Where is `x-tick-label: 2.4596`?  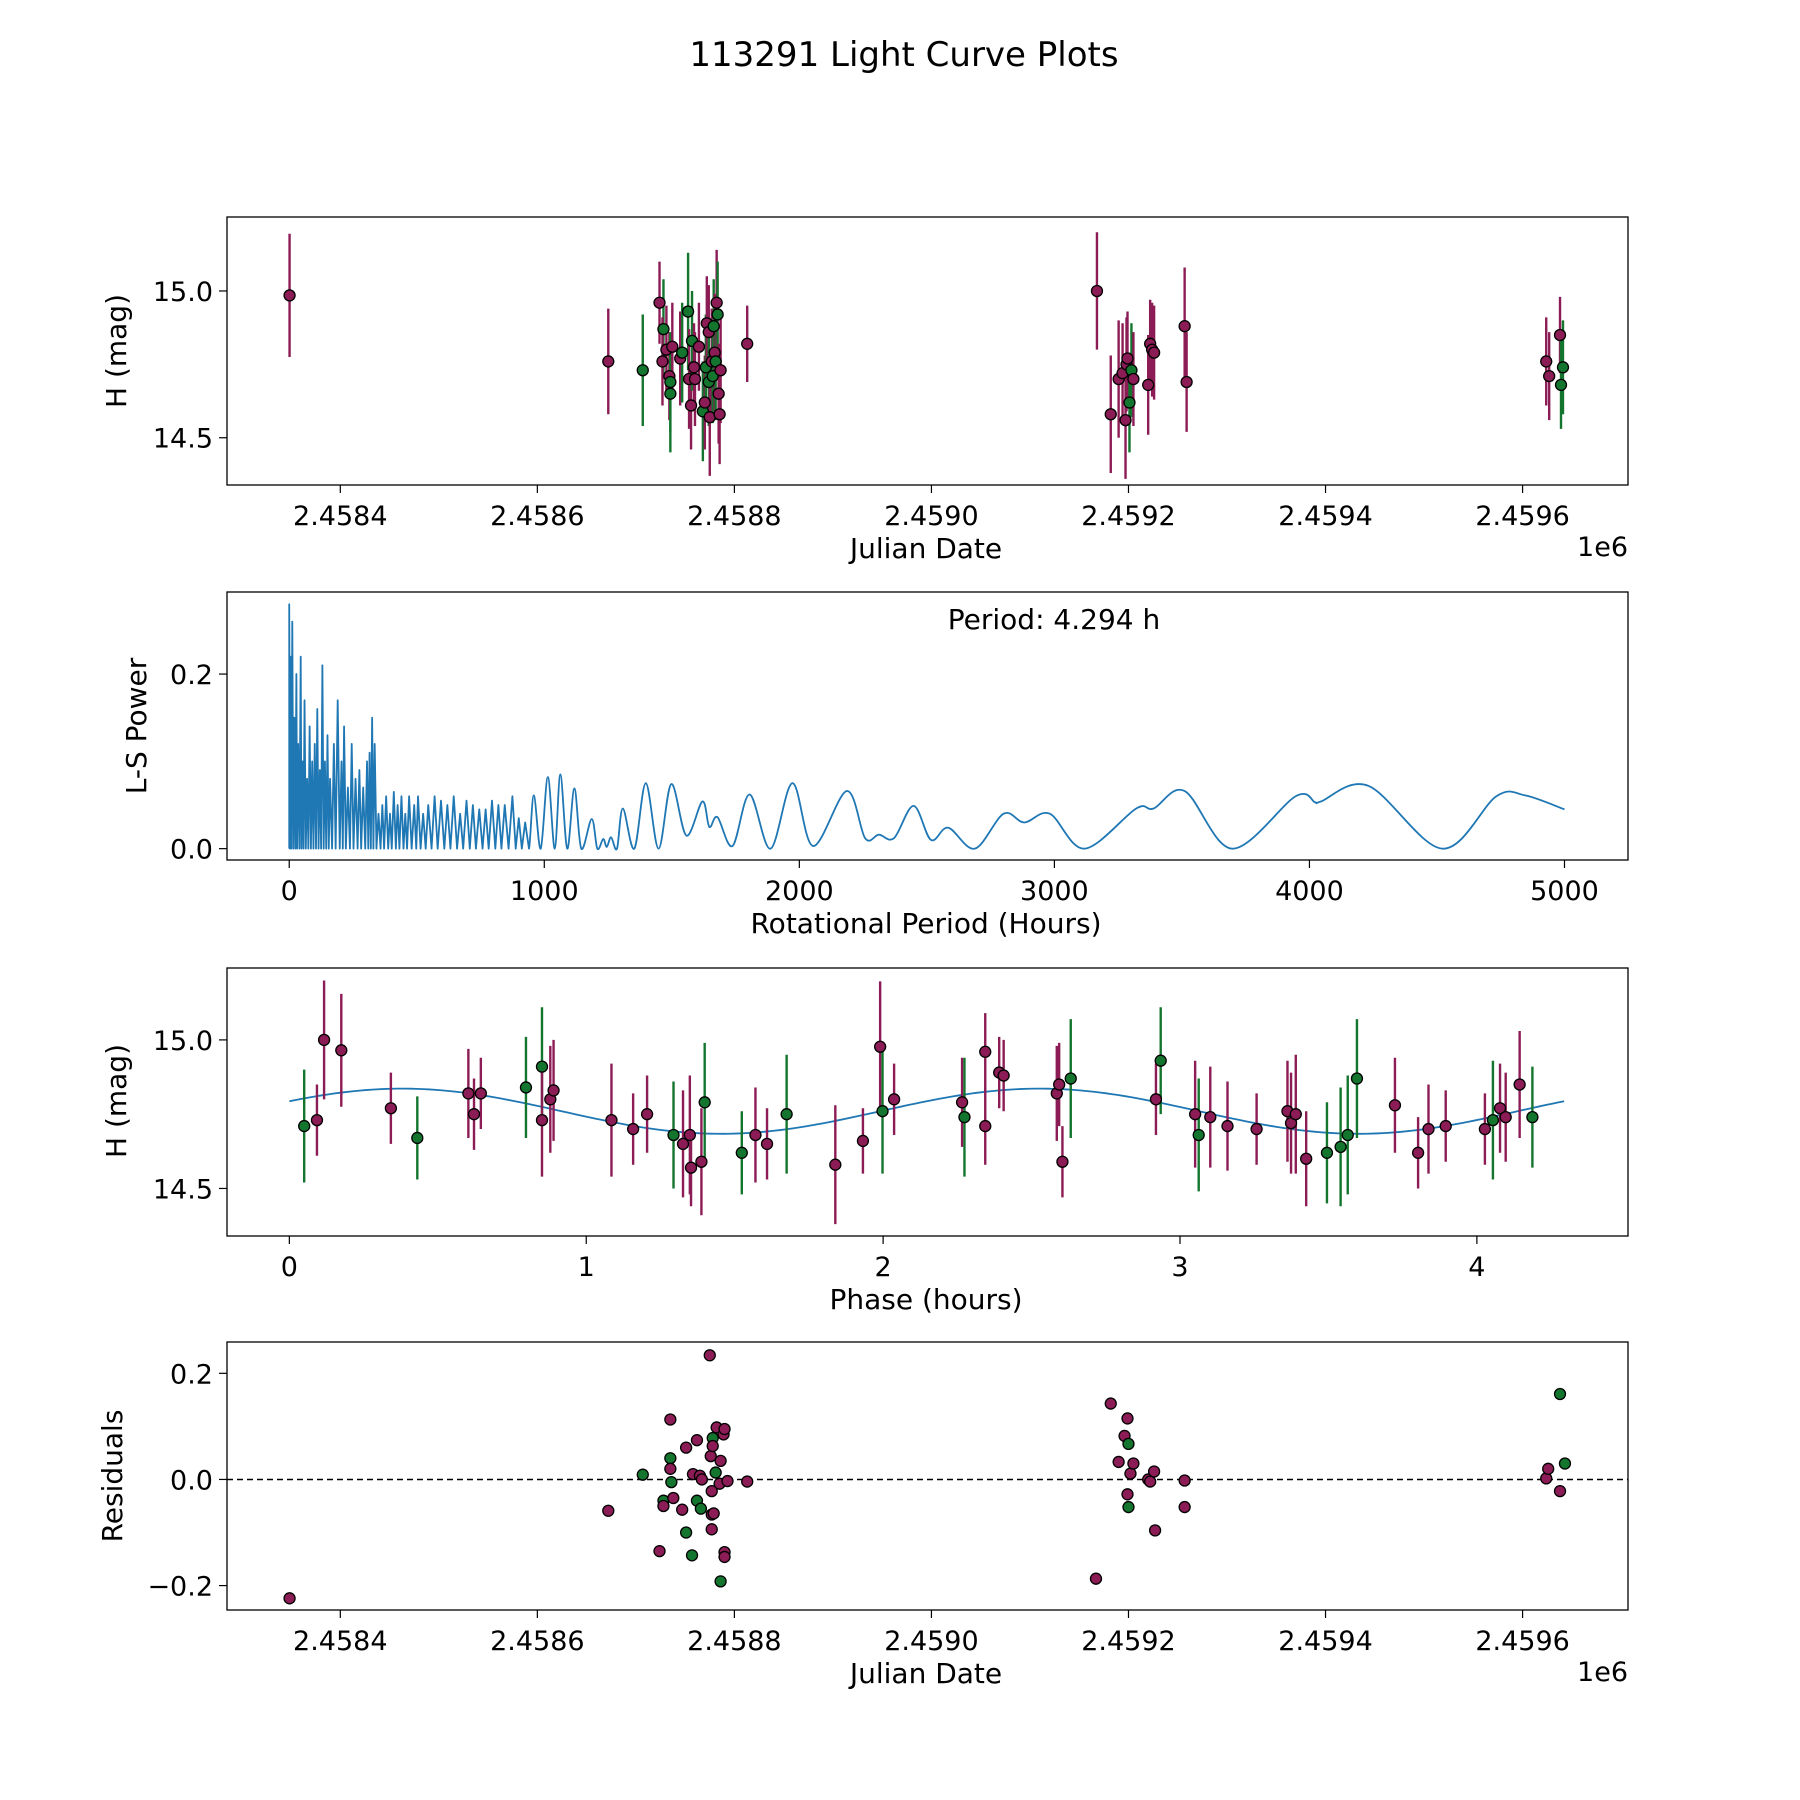
x-tick-label: 2.4596 is located at coordinates (1522, 516).